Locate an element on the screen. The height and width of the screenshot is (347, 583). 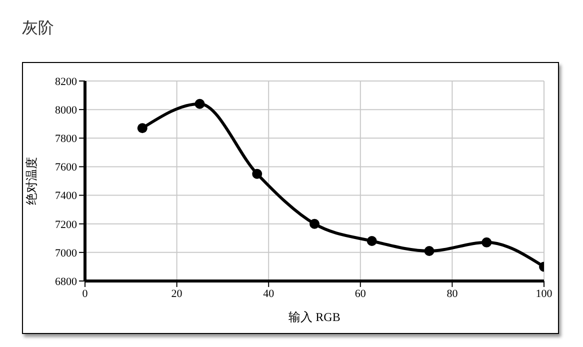
y-tick-label: 6800 is located at coordinates (66, 282).